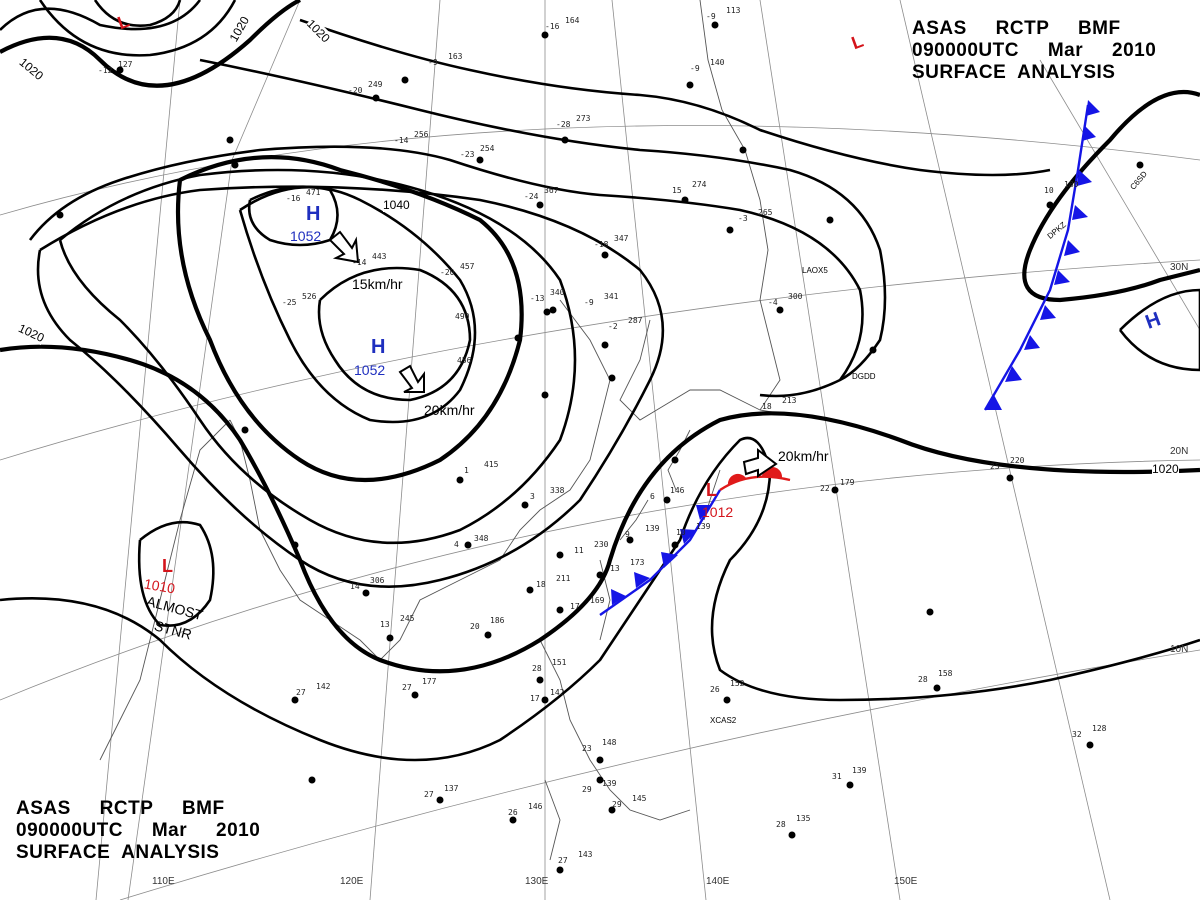 The image size is (1200, 900). What do you see at coordinates (609, 742) in the screenshot?
I see `station-pressure: 148` at bounding box center [609, 742].